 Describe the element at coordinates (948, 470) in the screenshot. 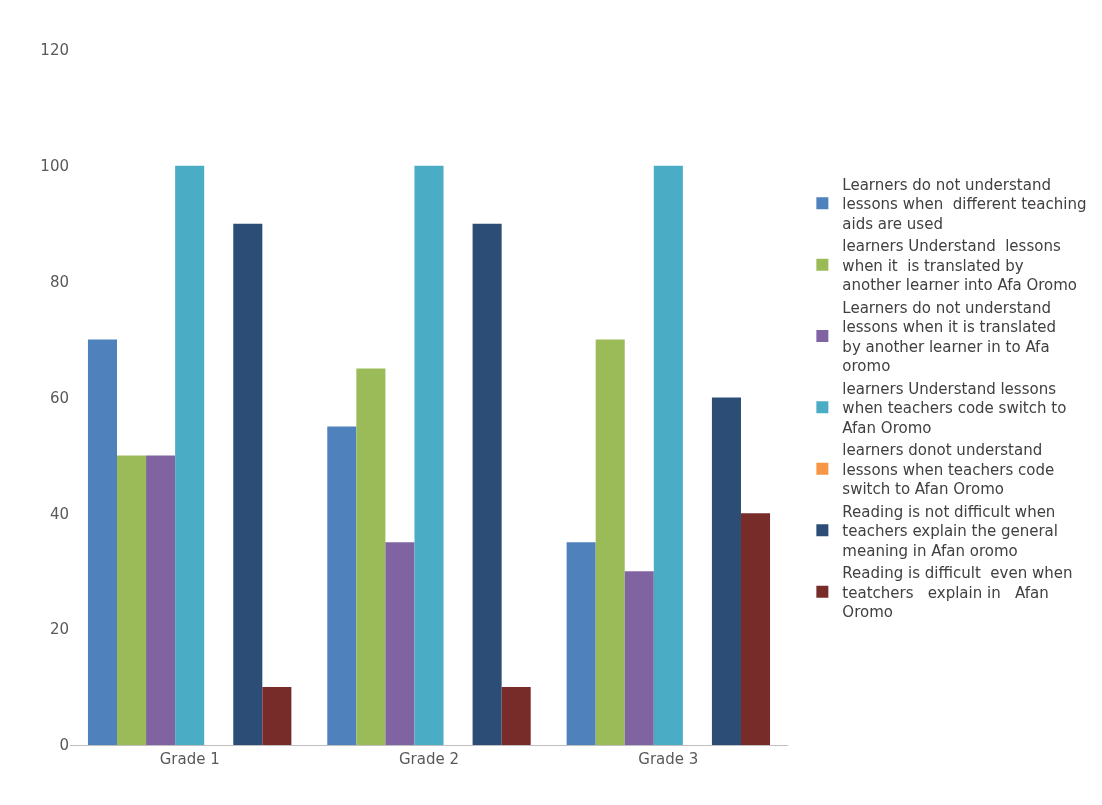

I see `legend-label: learners donot understand lessons when teachers code switch to Afan Oromo` at that location.